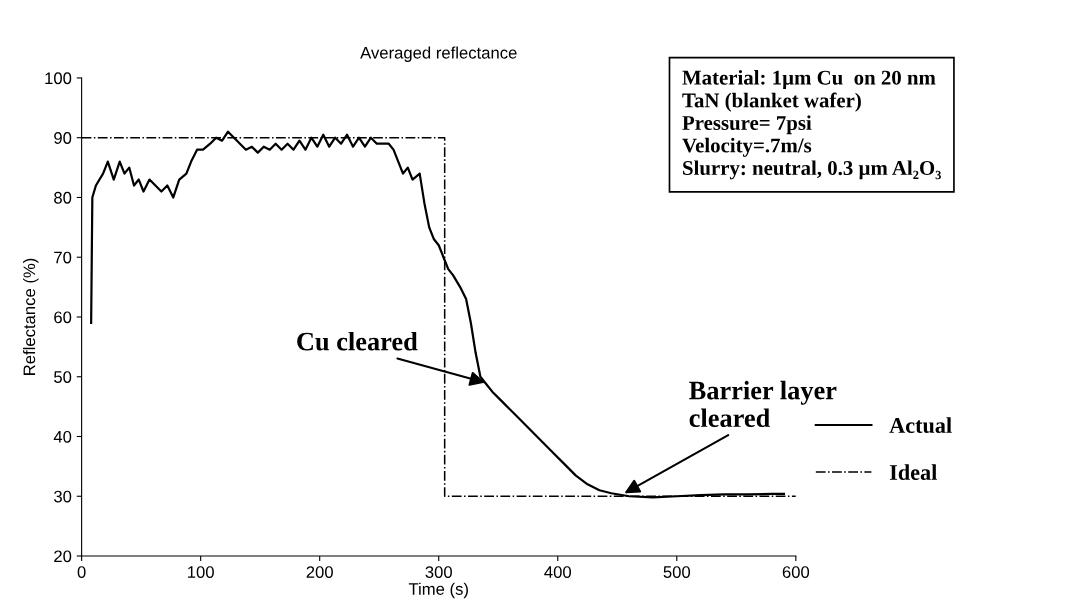 Image resolution: width=1074 pixels, height=609 pixels. Describe the element at coordinates (357, 341) in the screenshot. I see `annotation: Cu cleared` at that location.